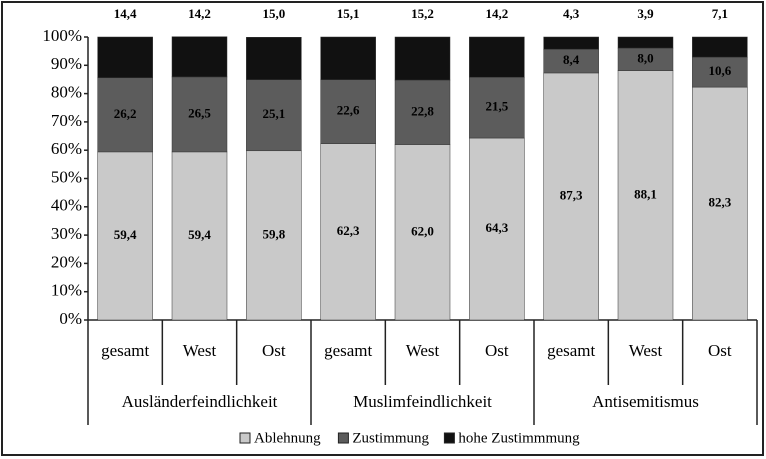 The image size is (766, 459). I want to click on y-tick-label: 20%, so click(66, 261).